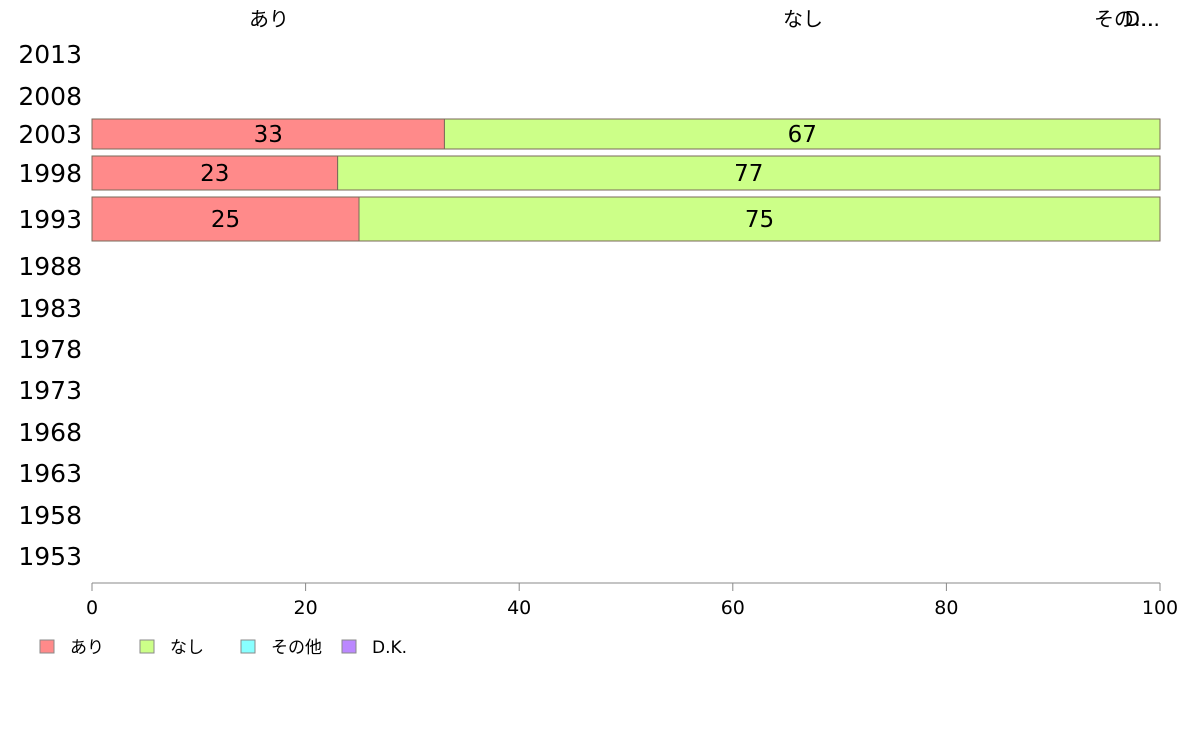 This screenshot has width=1188, height=740. What do you see at coordinates (50, 134) in the screenshot?
I see `category-label-2003: 2003` at bounding box center [50, 134].